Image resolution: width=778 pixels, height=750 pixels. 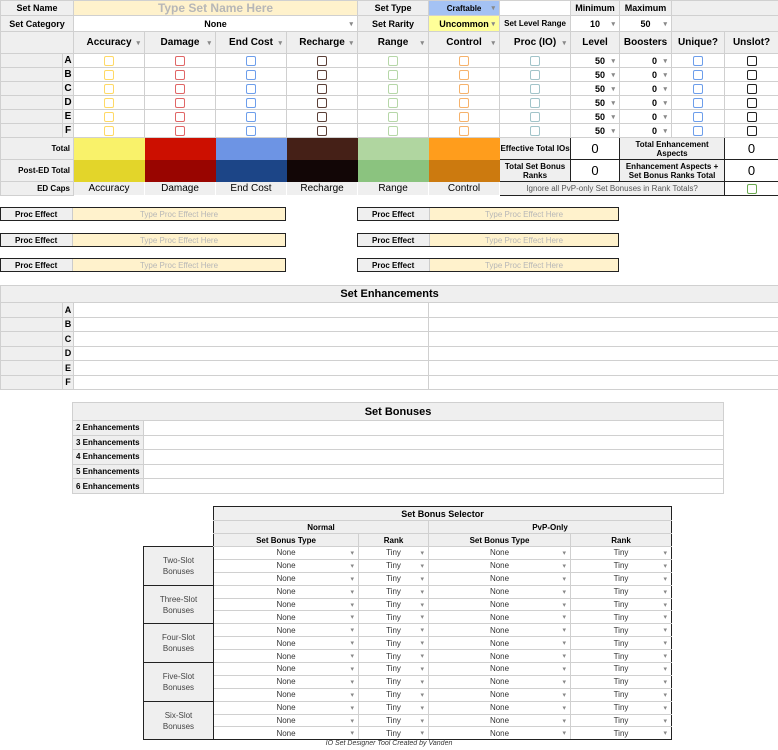 What do you see at coordinates (109, 42) in the screenshot?
I see `column-header-accuracy: Accuracy` at bounding box center [109, 42].